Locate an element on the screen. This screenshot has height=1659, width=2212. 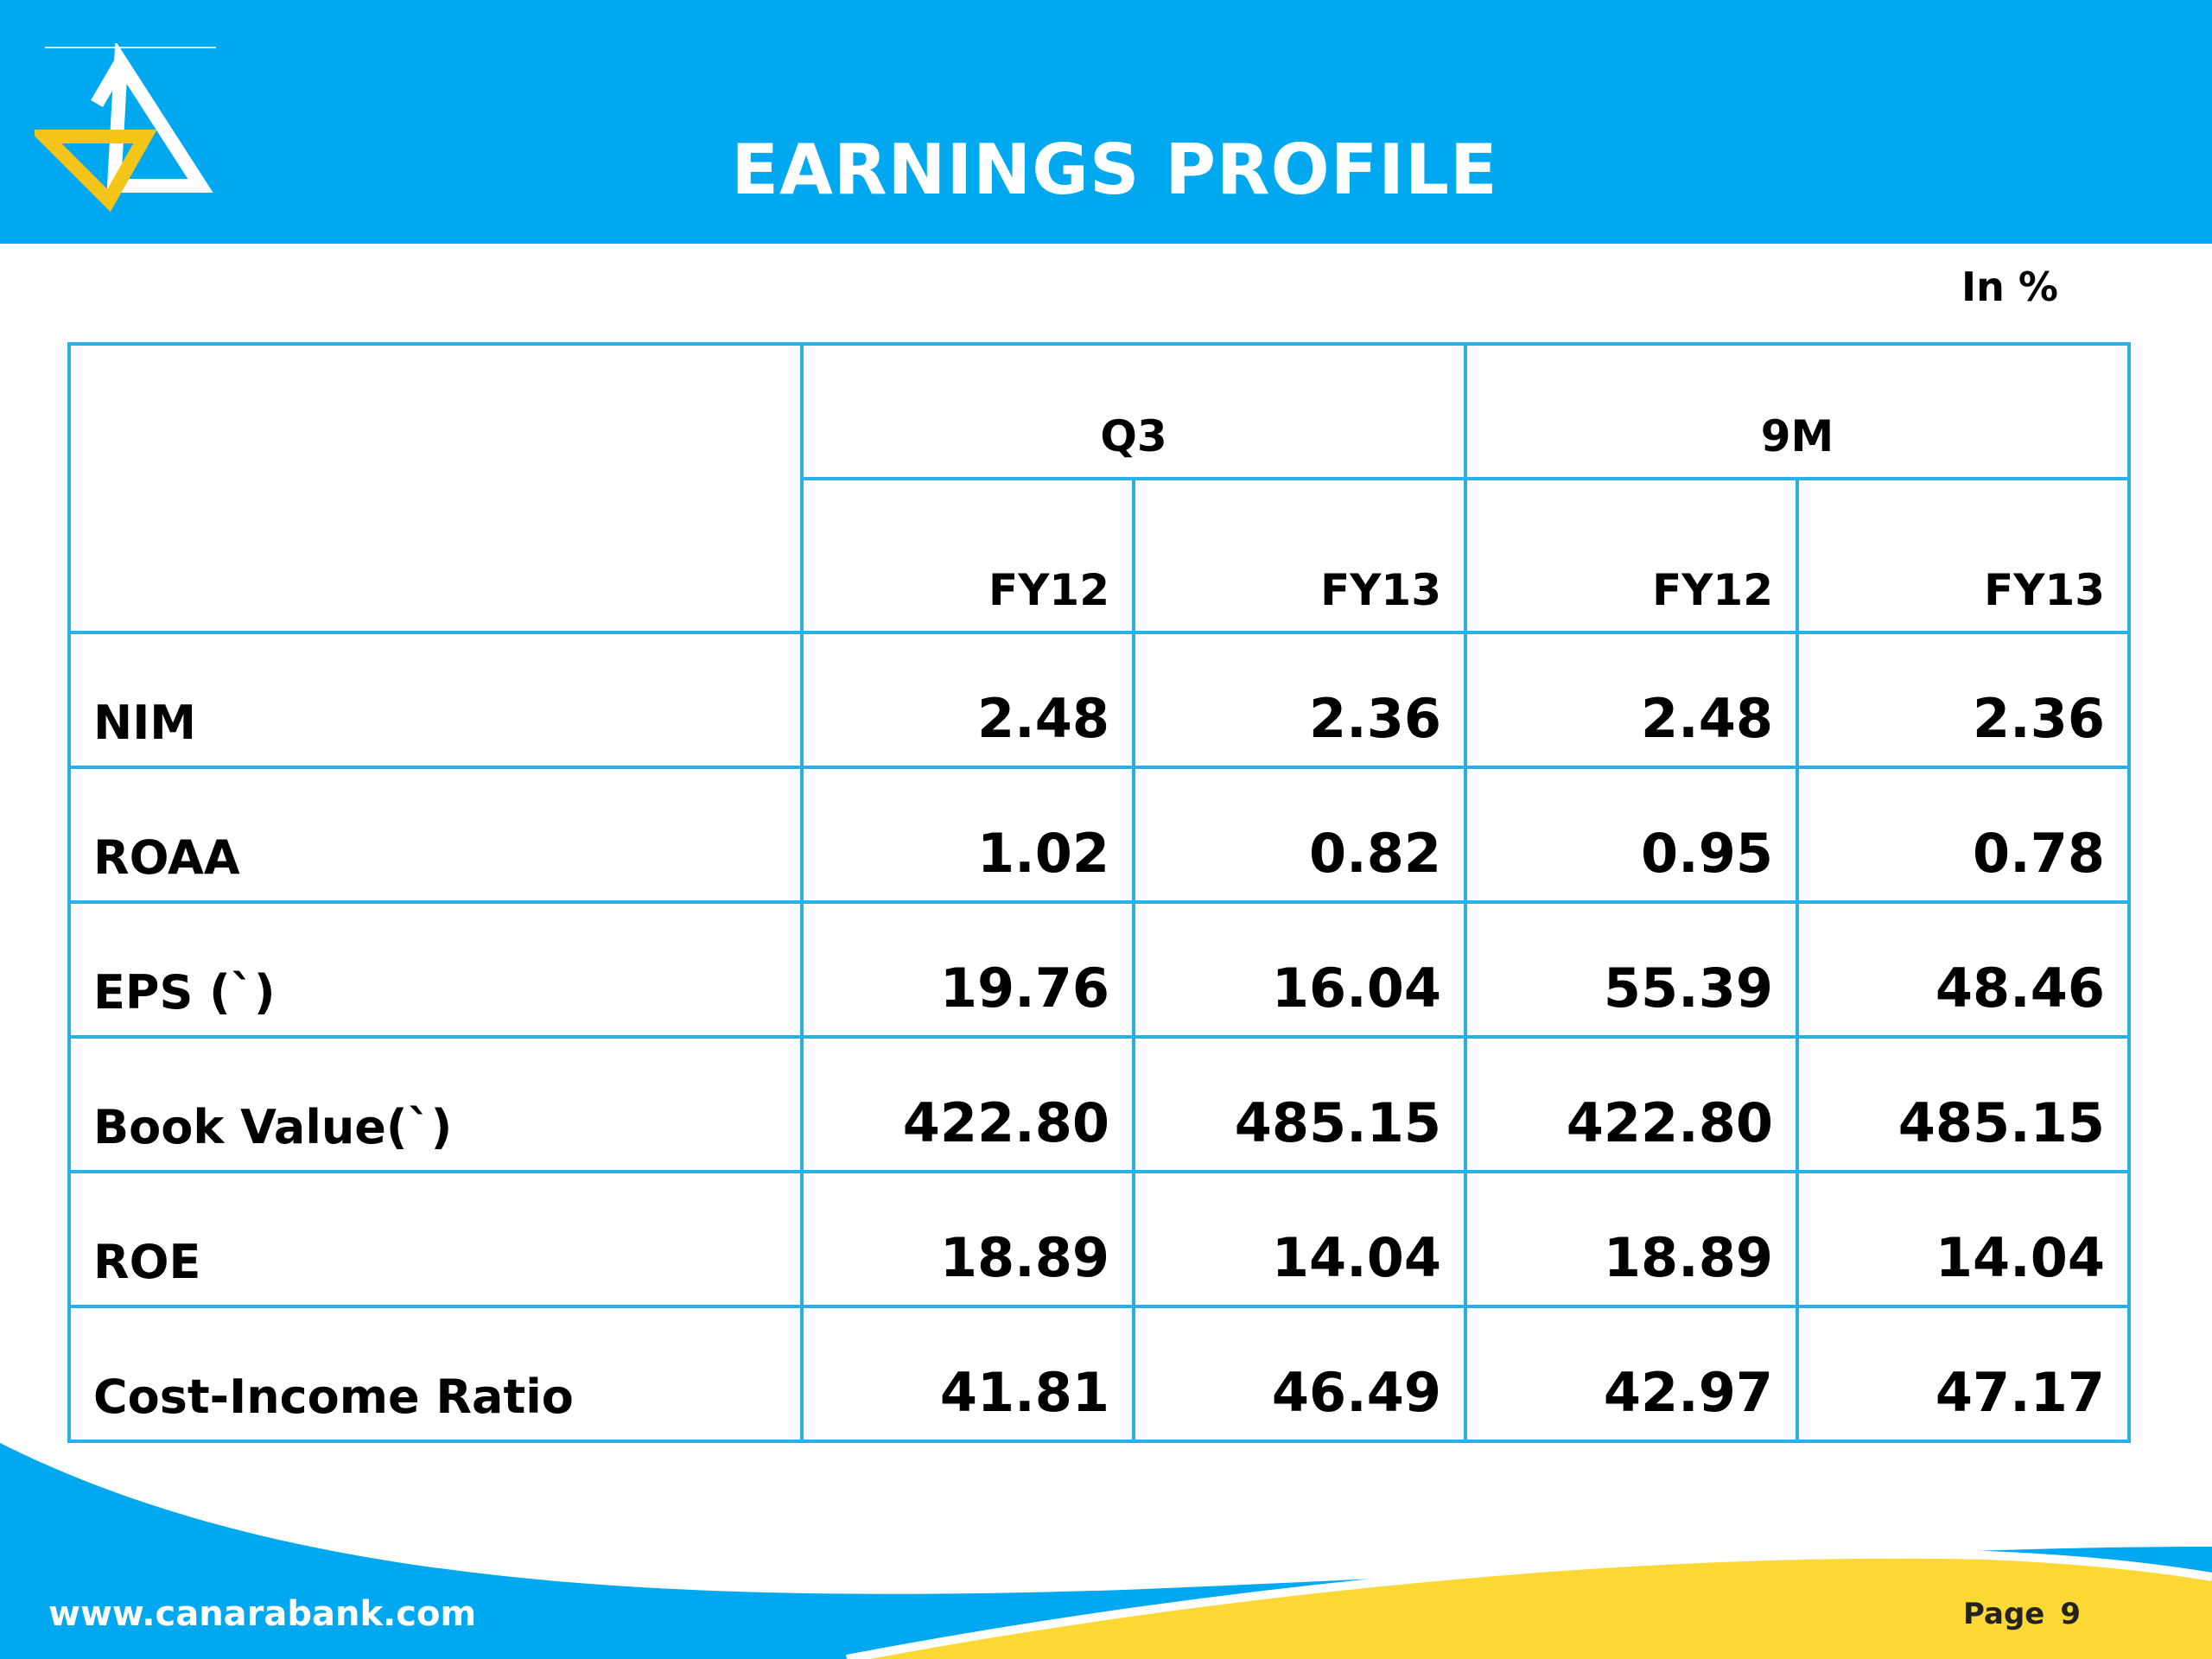
table-cell: 0.78 is located at coordinates (1964, 835).